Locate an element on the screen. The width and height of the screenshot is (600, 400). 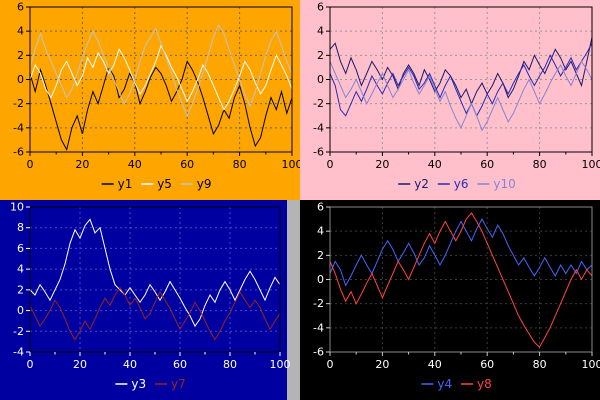
series-line-y4 is located at coordinates (461, 252).